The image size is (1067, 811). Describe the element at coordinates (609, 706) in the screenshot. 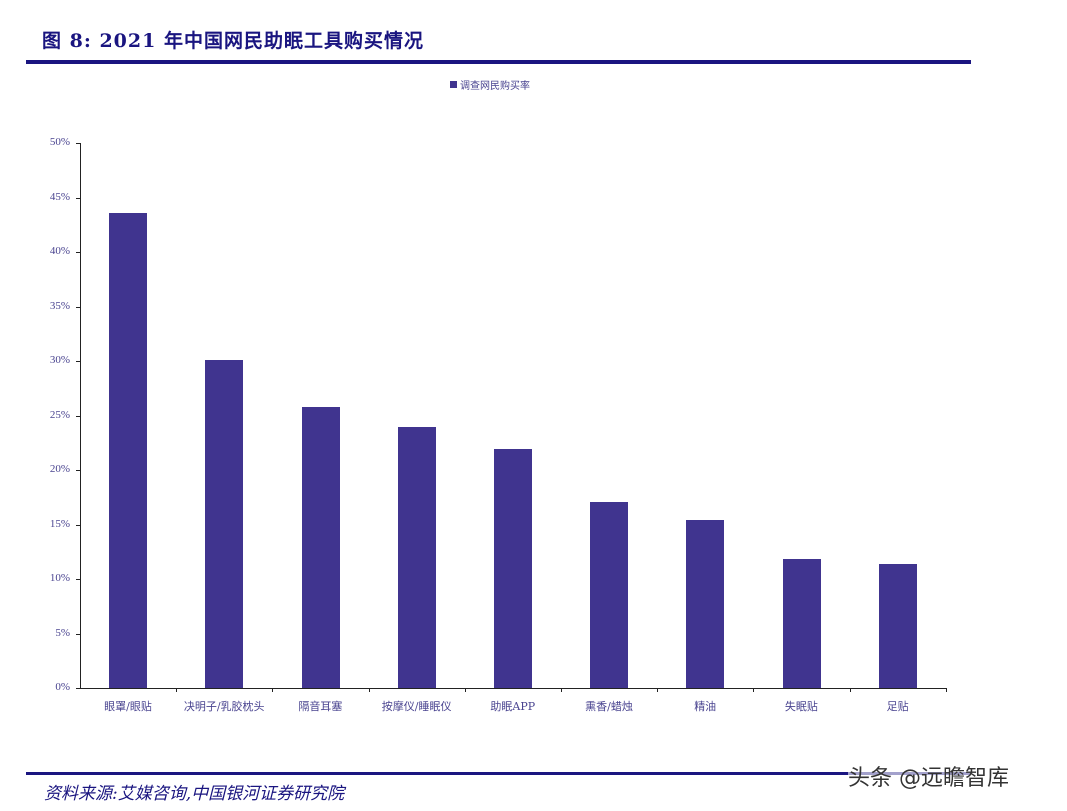

I see `x-category-label: 熏香/蜡烛` at that location.